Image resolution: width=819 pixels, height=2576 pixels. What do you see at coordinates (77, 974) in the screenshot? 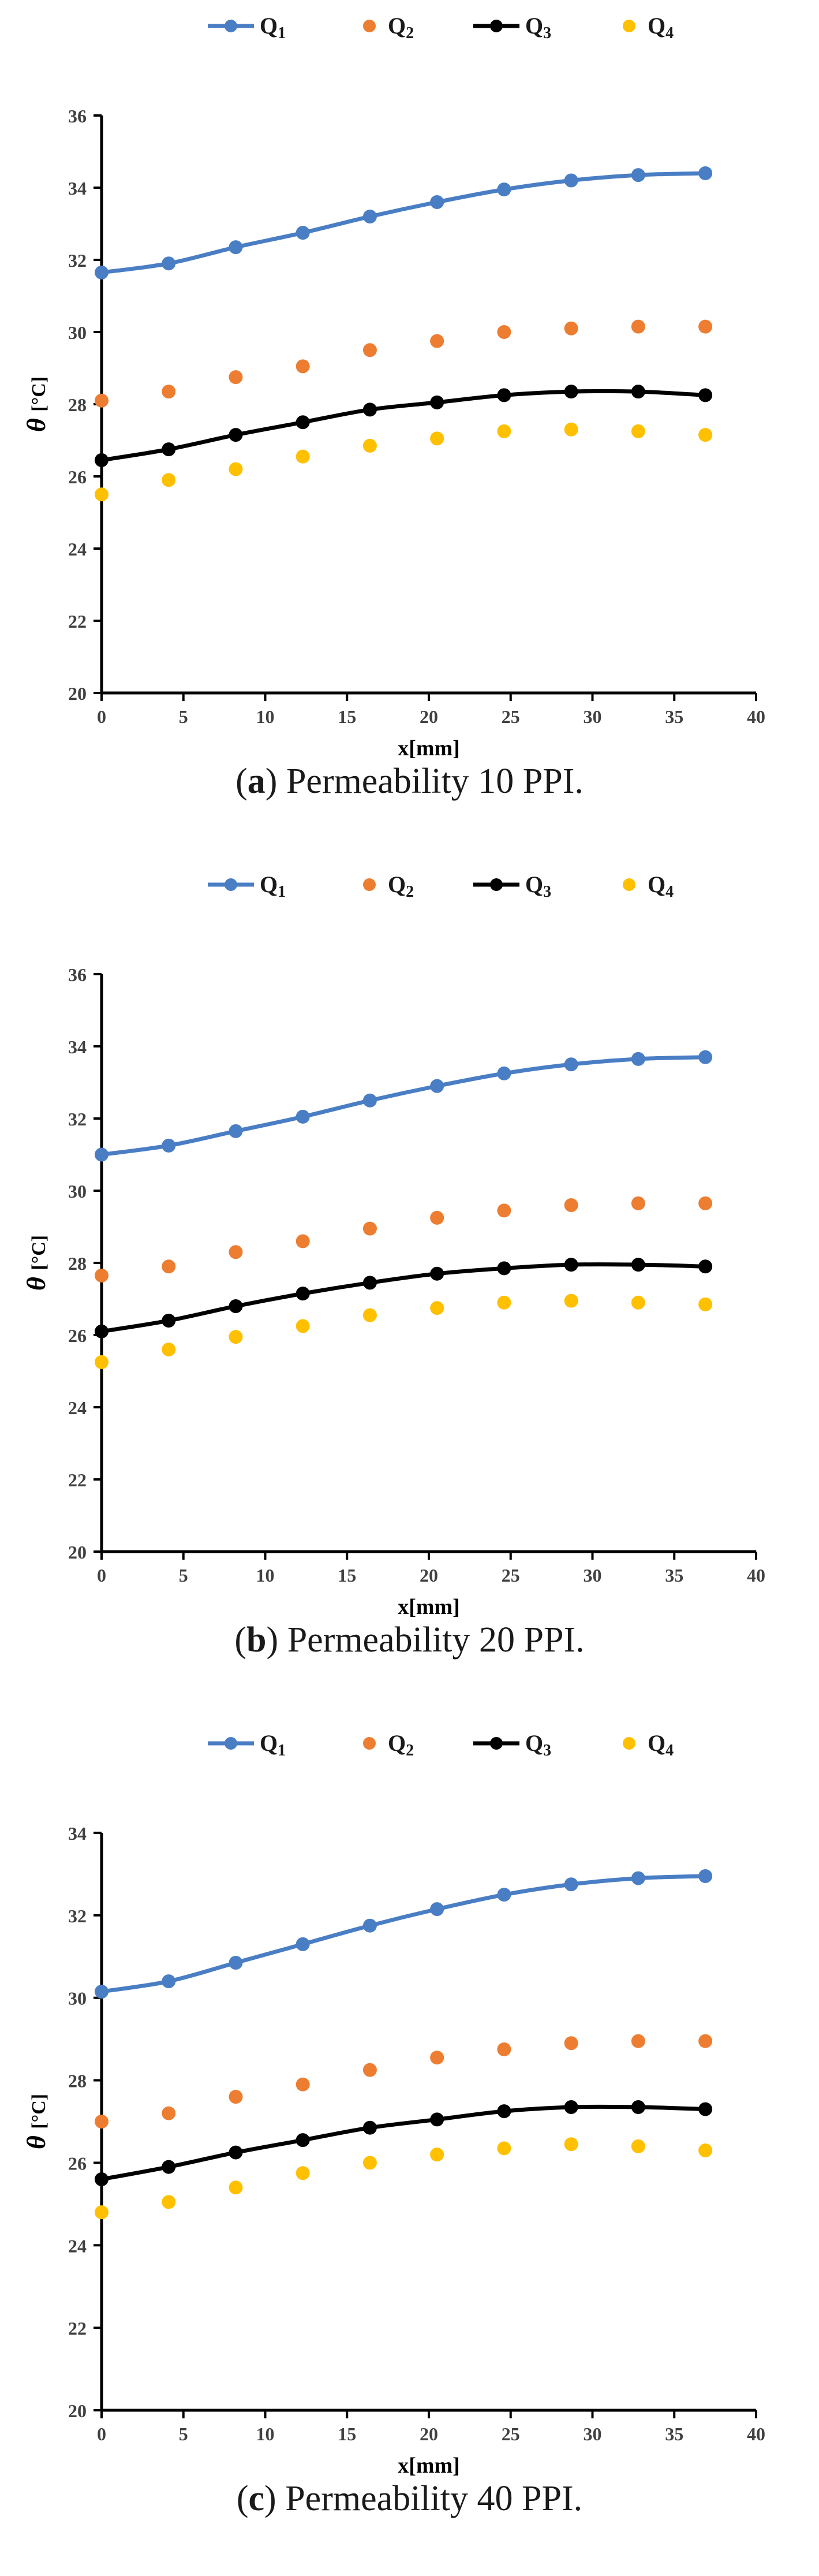
I see `y-tick-label: 36` at bounding box center [77, 974].